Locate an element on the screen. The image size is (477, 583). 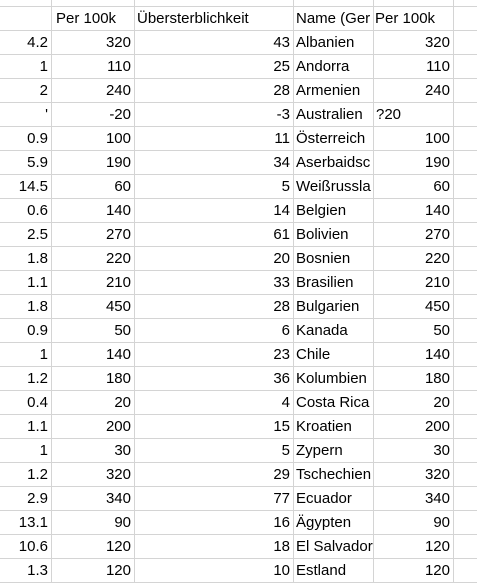
cell-country-name: Bulgarien is located at coordinates (328, 306).